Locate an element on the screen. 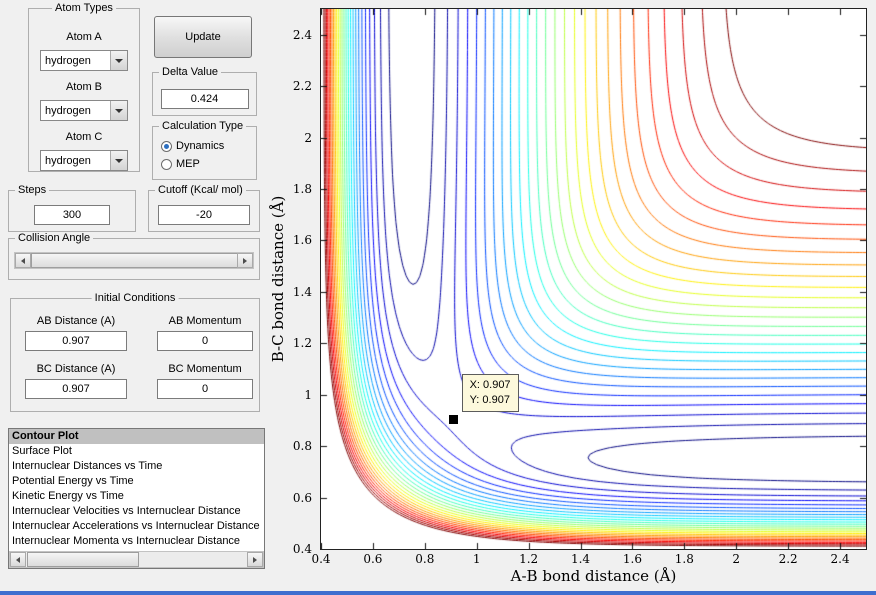 Image resolution: width=876 pixels, height=595 pixels. atom-c-label: Atom C is located at coordinates (84, 137).